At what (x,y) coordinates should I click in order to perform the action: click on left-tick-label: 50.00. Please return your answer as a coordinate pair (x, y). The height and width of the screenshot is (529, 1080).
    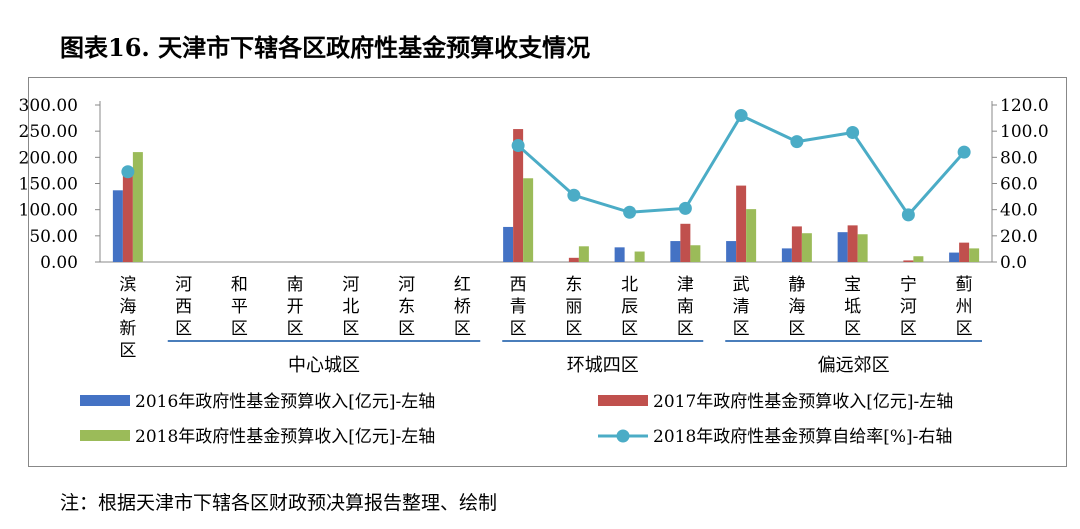
    Looking at the image, I should click on (53, 237).